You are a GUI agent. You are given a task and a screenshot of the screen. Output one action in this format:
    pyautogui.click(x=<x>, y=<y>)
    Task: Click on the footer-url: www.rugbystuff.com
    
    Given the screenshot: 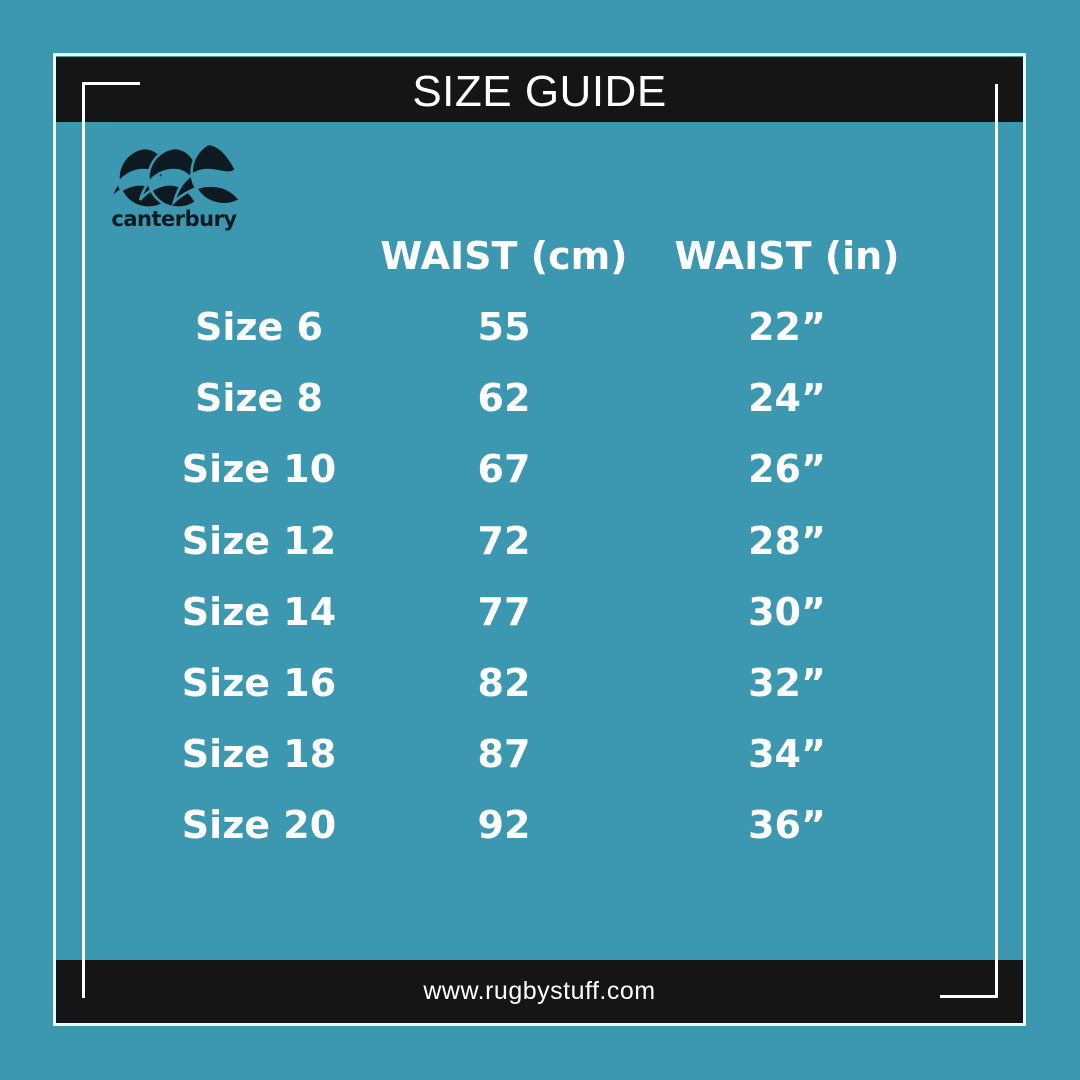 What is the action you would take?
    pyautogui.click(x=539, y=991)
    